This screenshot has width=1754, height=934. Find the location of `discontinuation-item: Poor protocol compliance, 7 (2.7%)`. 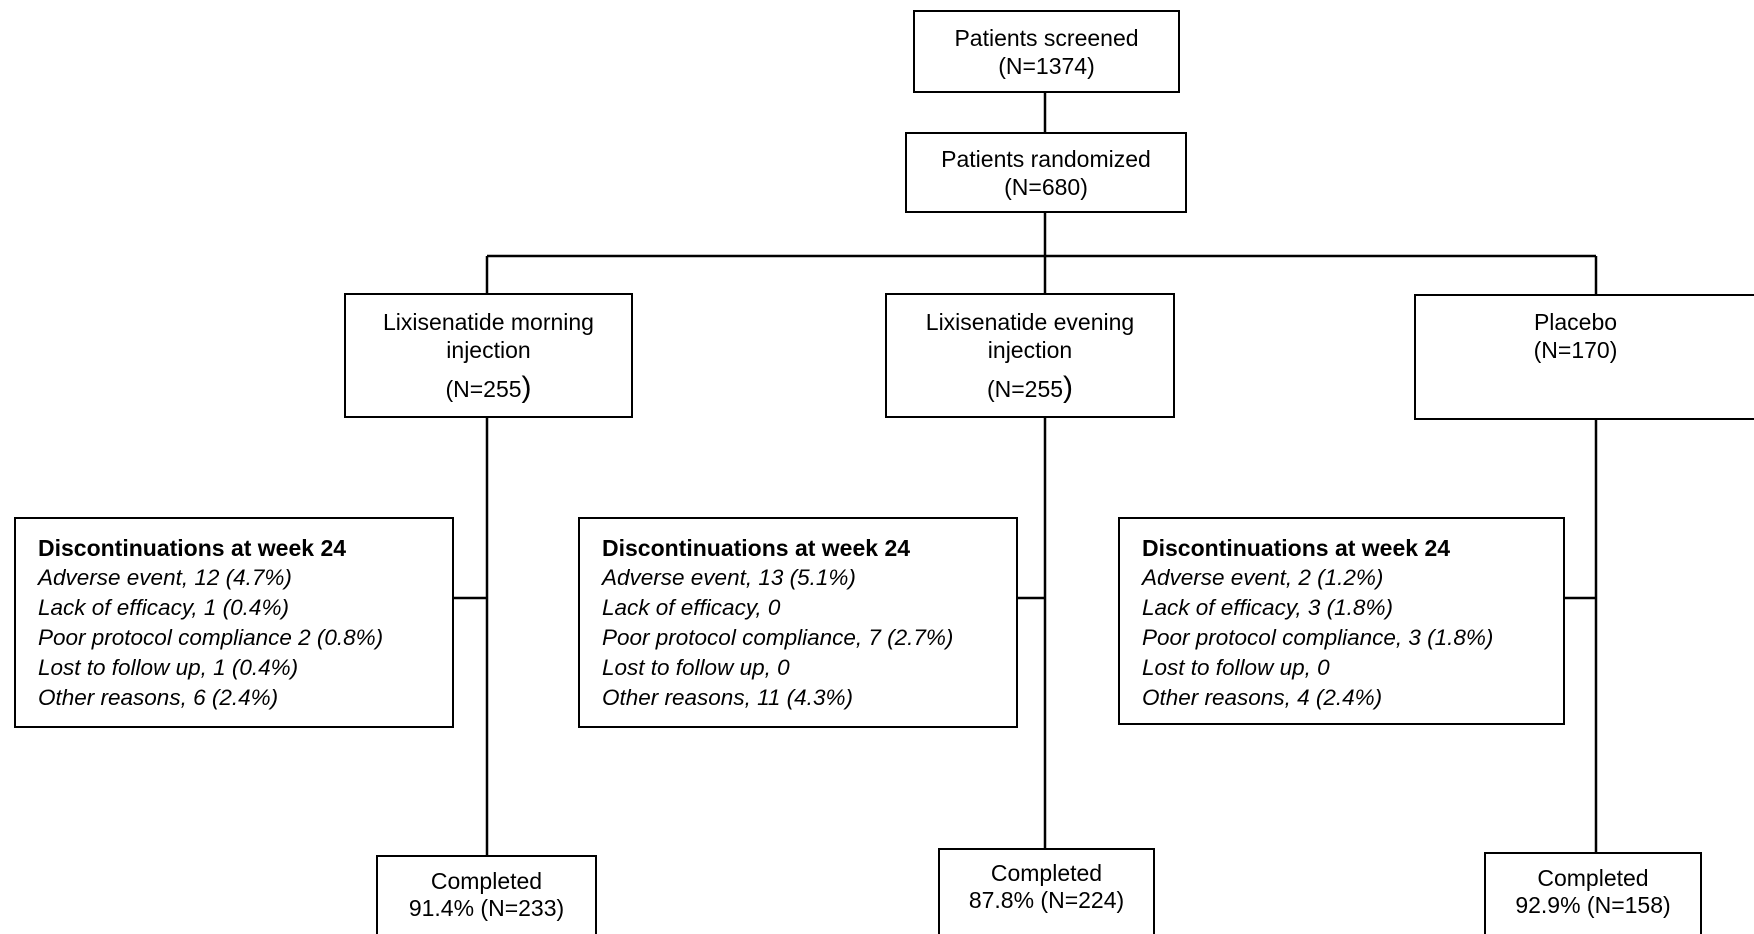

discontinuation-item: Poor protocol compliance, 7 (2.7%) is located at coordinates (778, 637).